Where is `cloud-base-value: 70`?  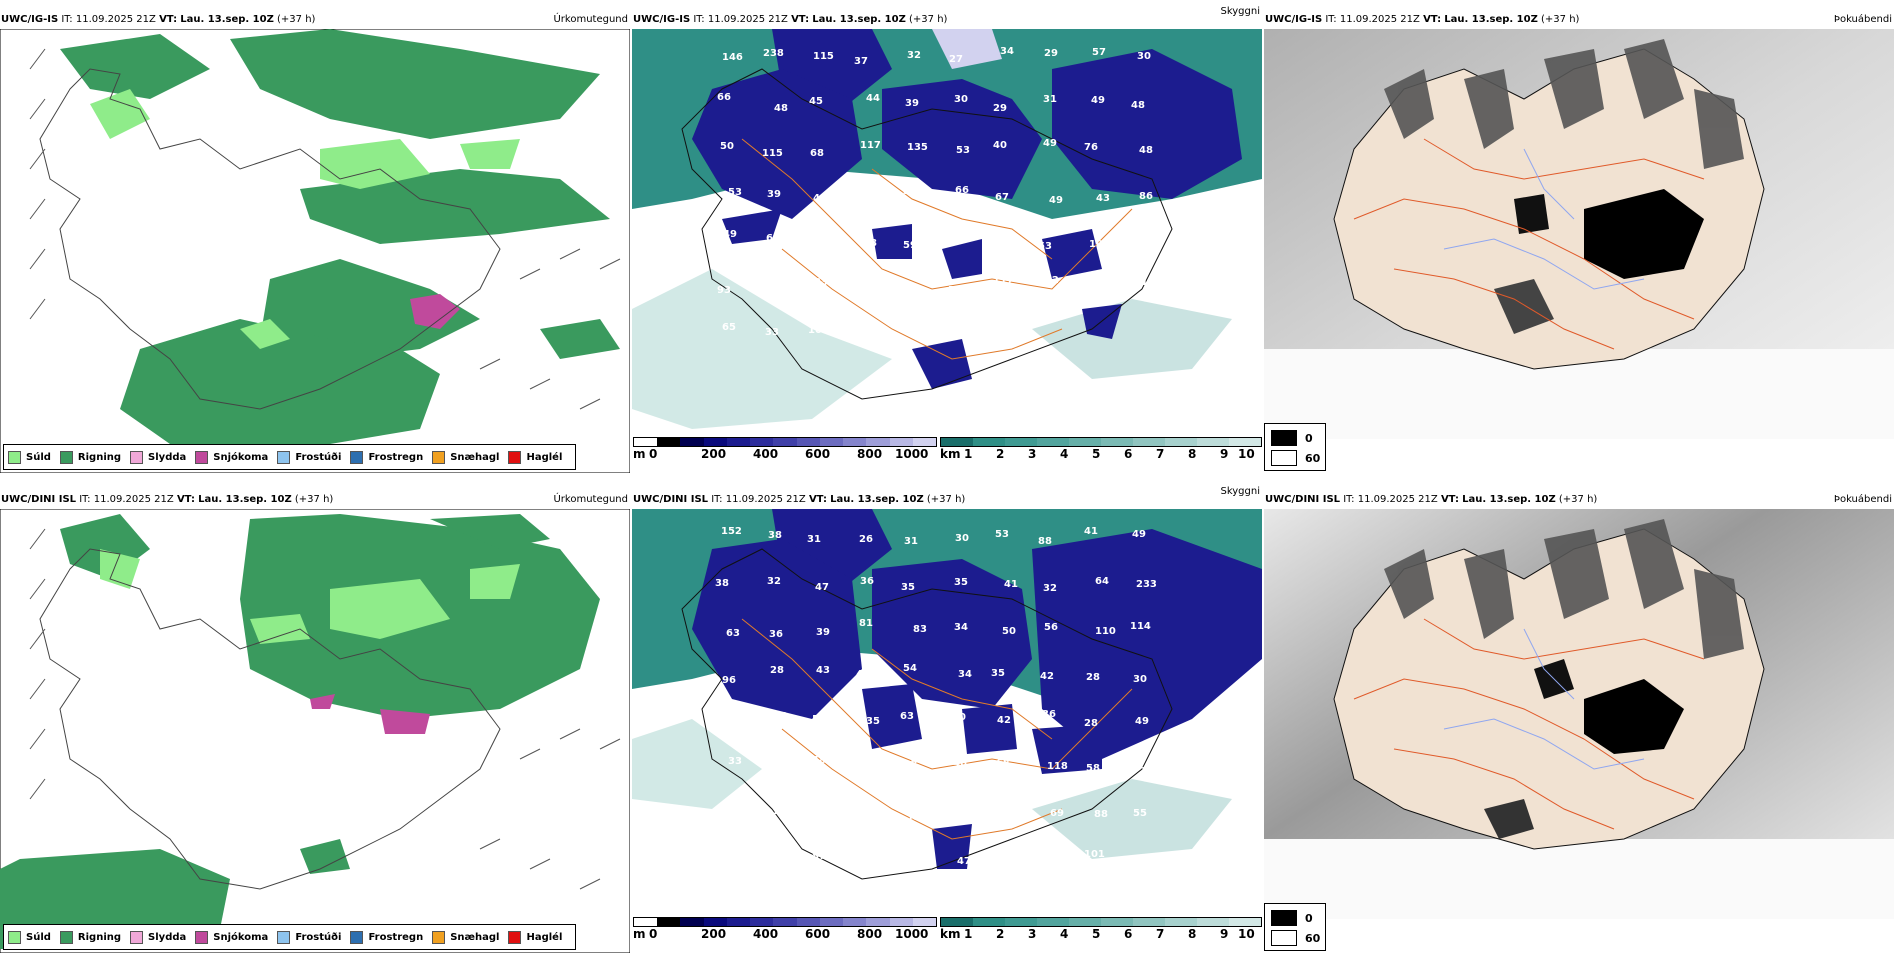
cloud-base-value: 70 is located at coordinates (959, 717).